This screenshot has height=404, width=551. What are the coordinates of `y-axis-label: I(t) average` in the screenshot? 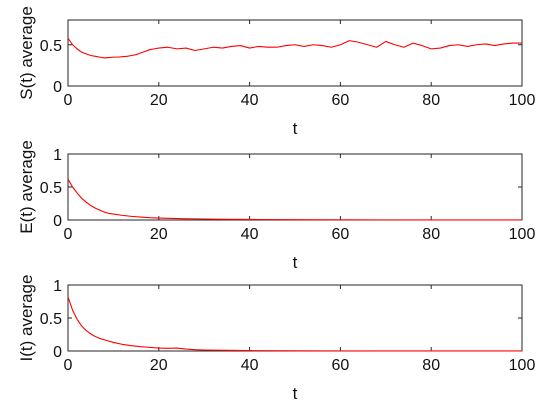 It's located at (26, 318).